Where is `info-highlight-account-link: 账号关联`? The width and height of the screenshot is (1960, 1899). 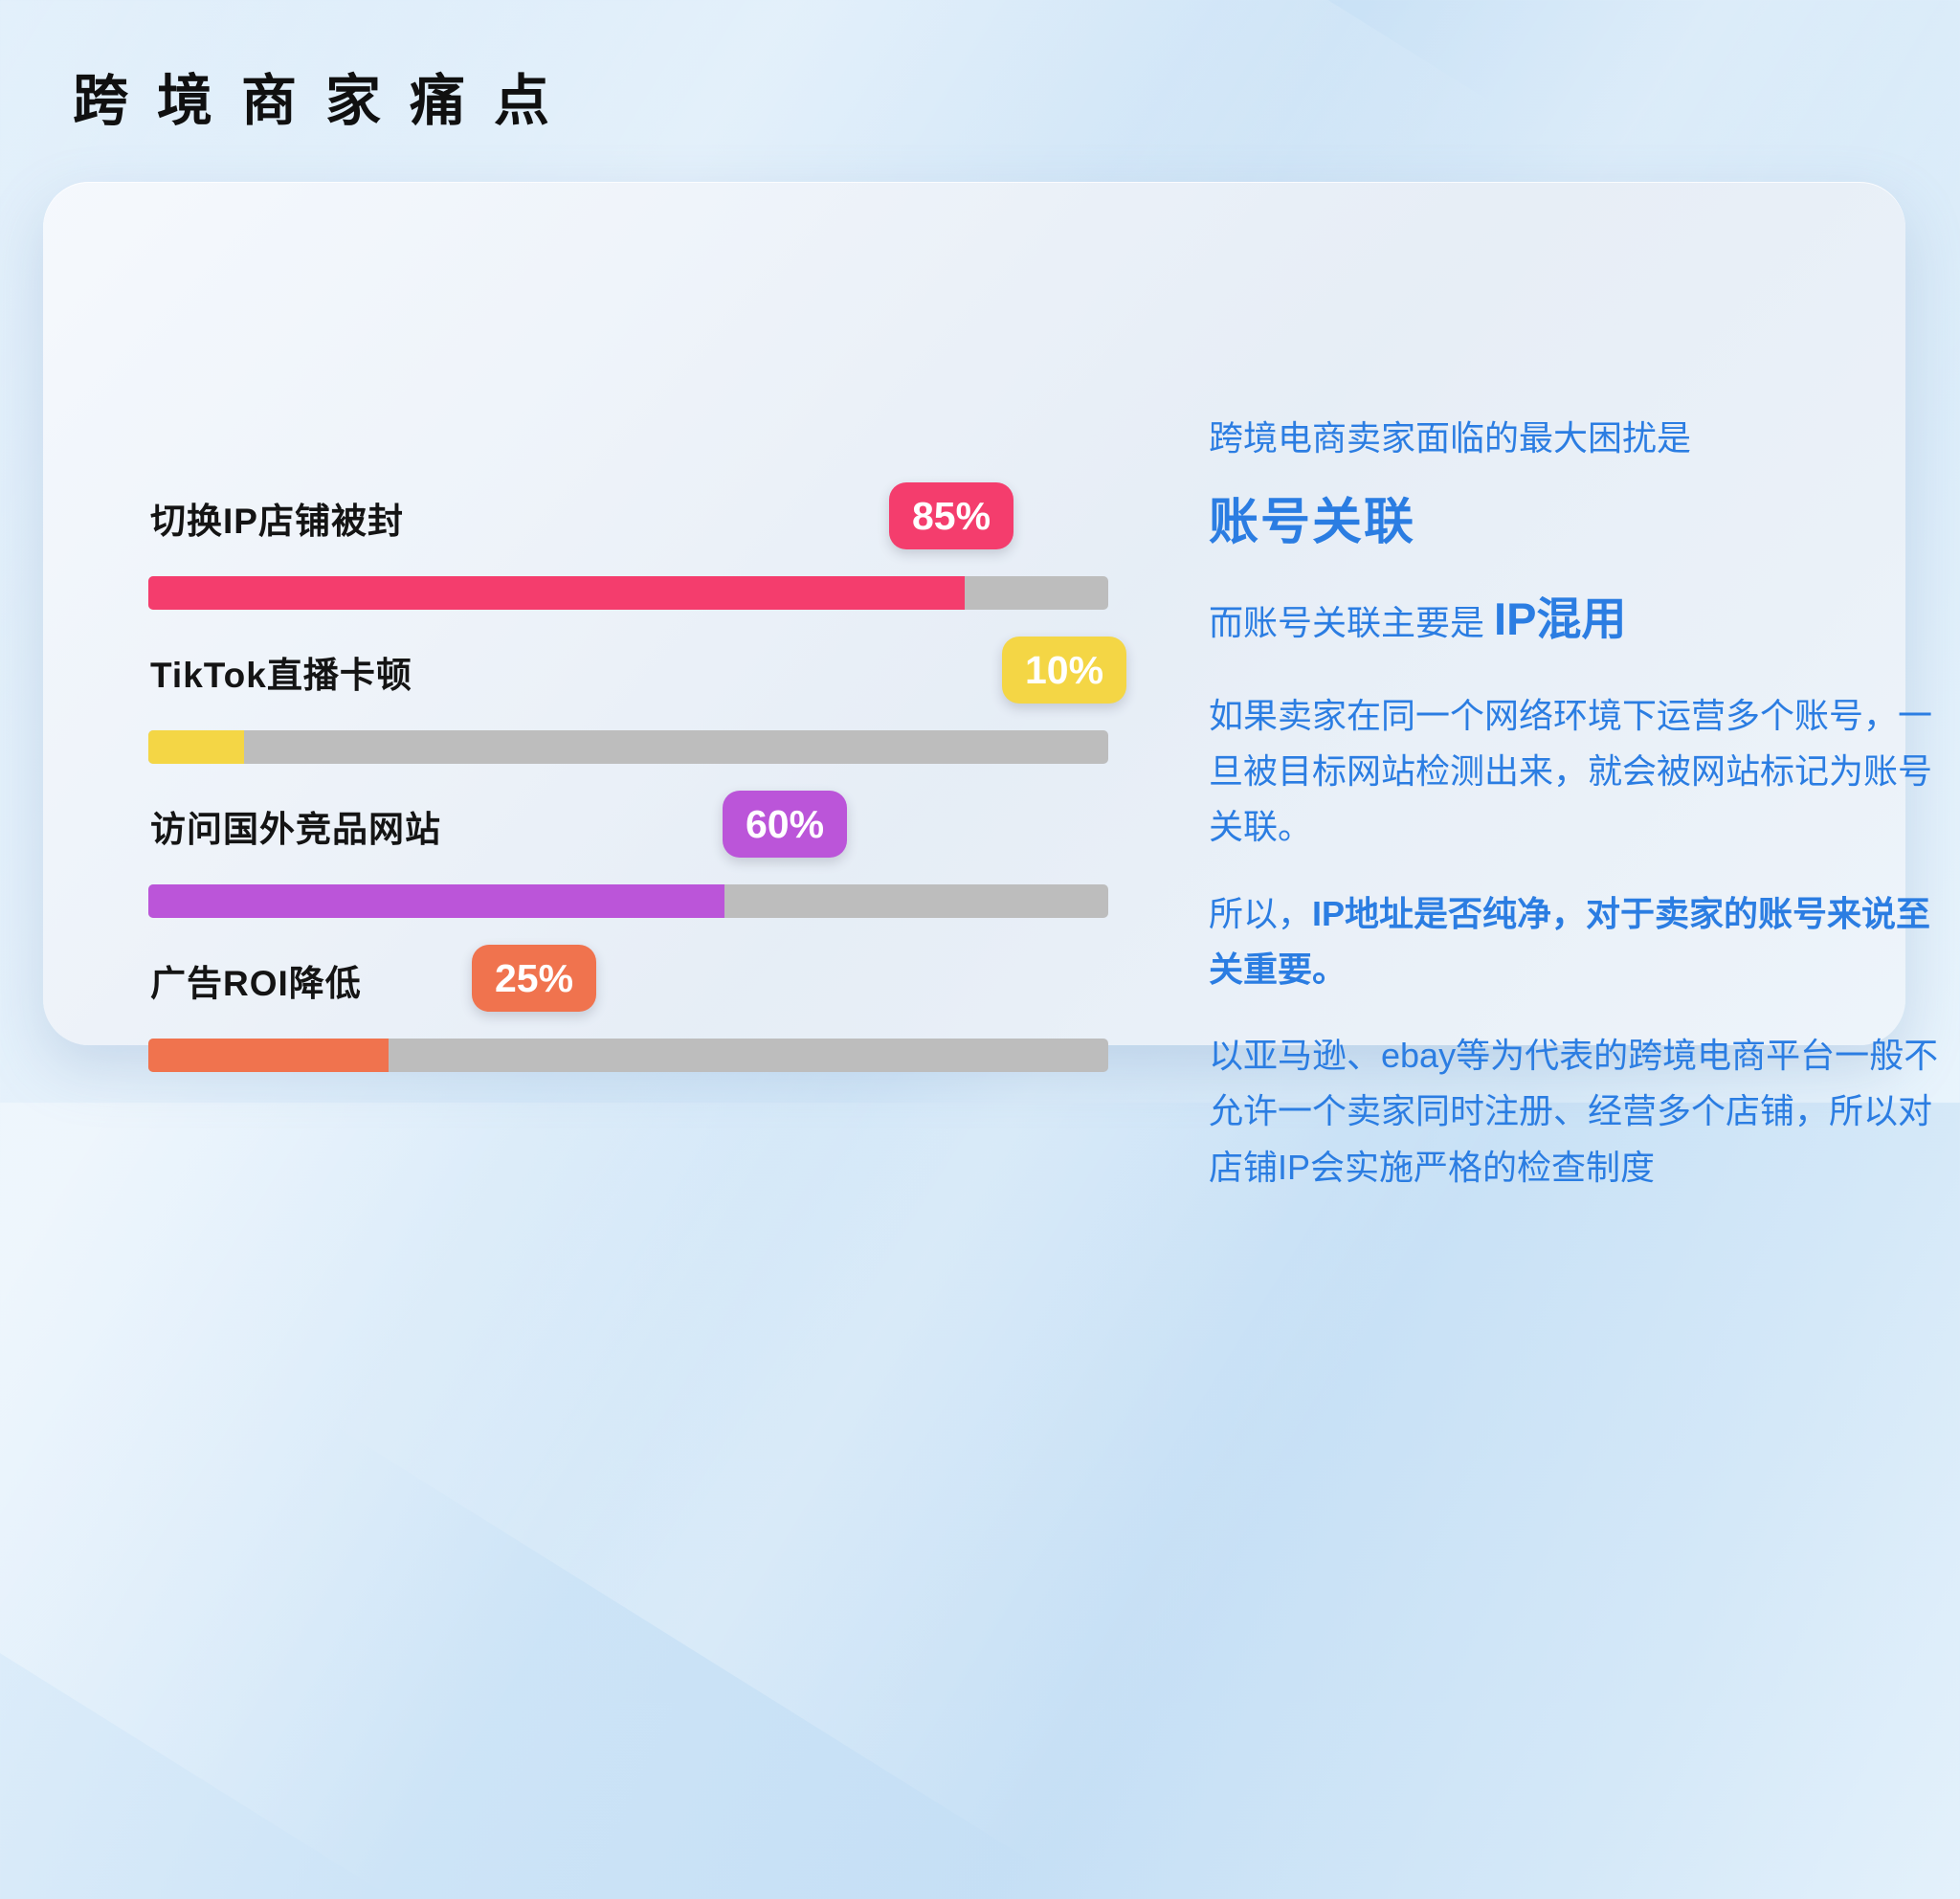 info-highlight-account-link: 账号关联 is located at coordinates (1313, 522).